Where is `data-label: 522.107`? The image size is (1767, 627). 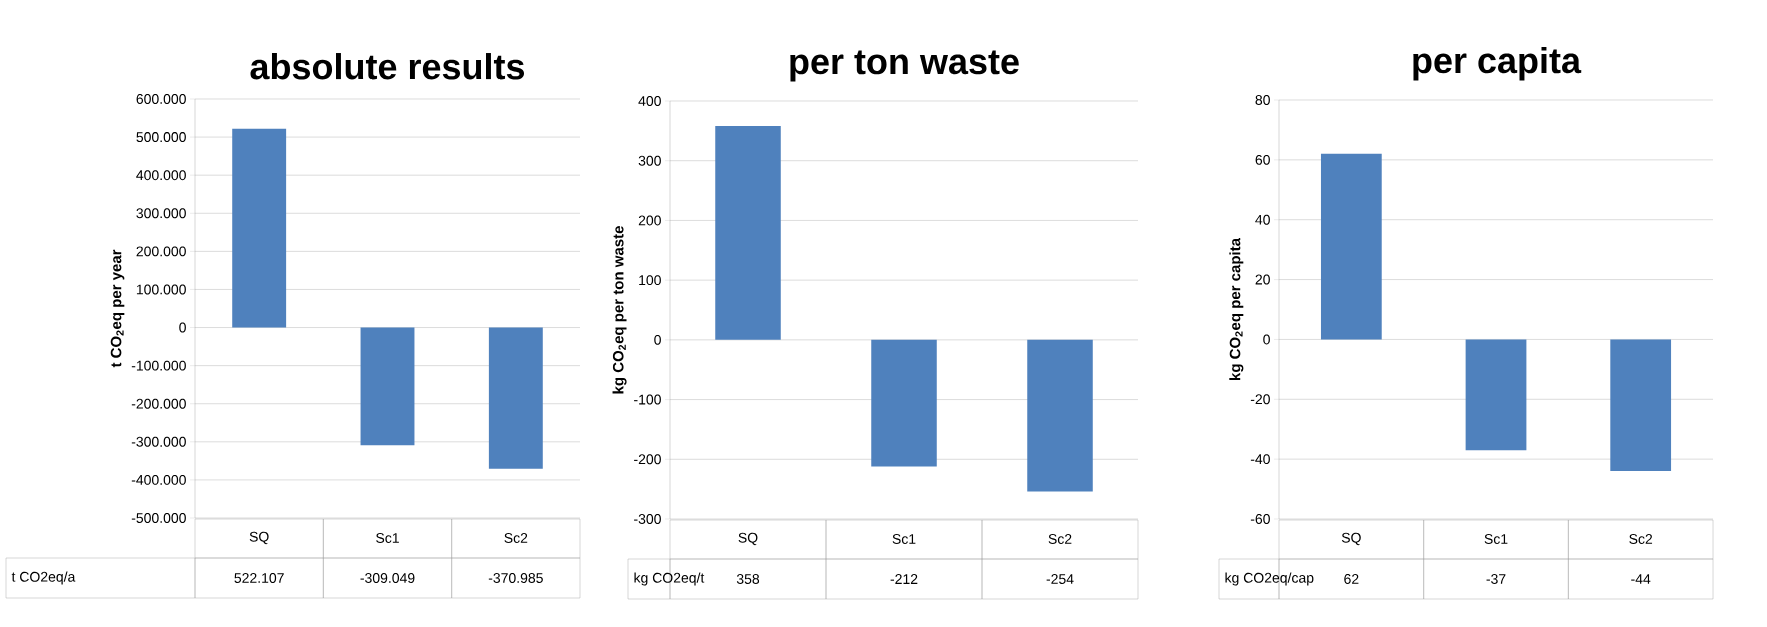
data-label: 522.107 is located at coordinates (259, 578).